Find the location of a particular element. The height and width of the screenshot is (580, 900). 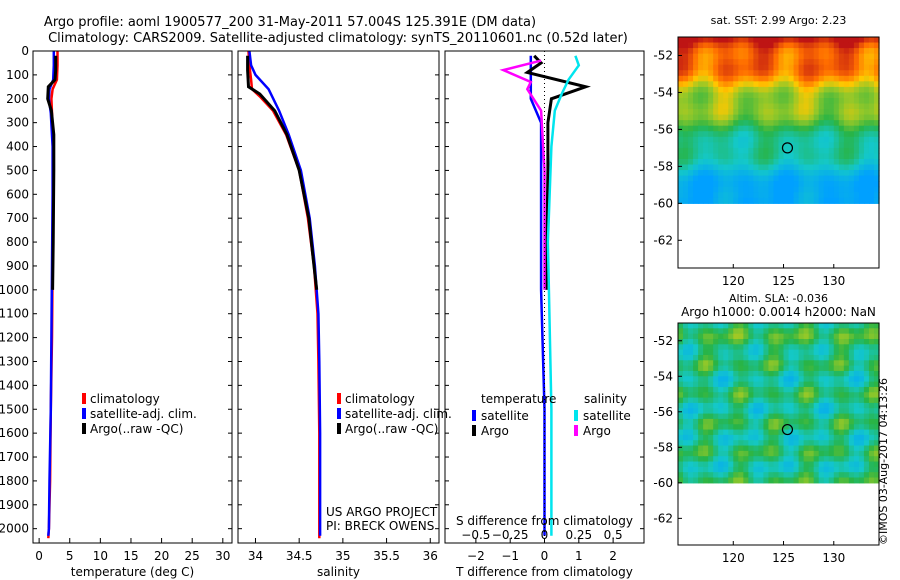

series-line-argo-temperature is located at coordinates (557, 172).